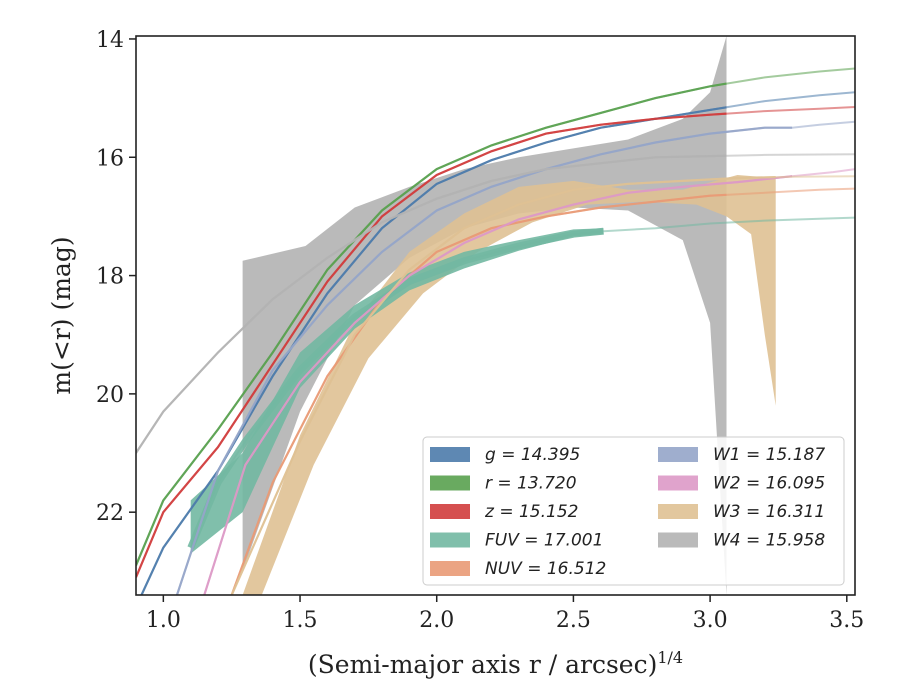  Describe the element at coordinates (61, 315) in the screenshot. I see `y-axis-label: m(<r) (mag)` at that location.